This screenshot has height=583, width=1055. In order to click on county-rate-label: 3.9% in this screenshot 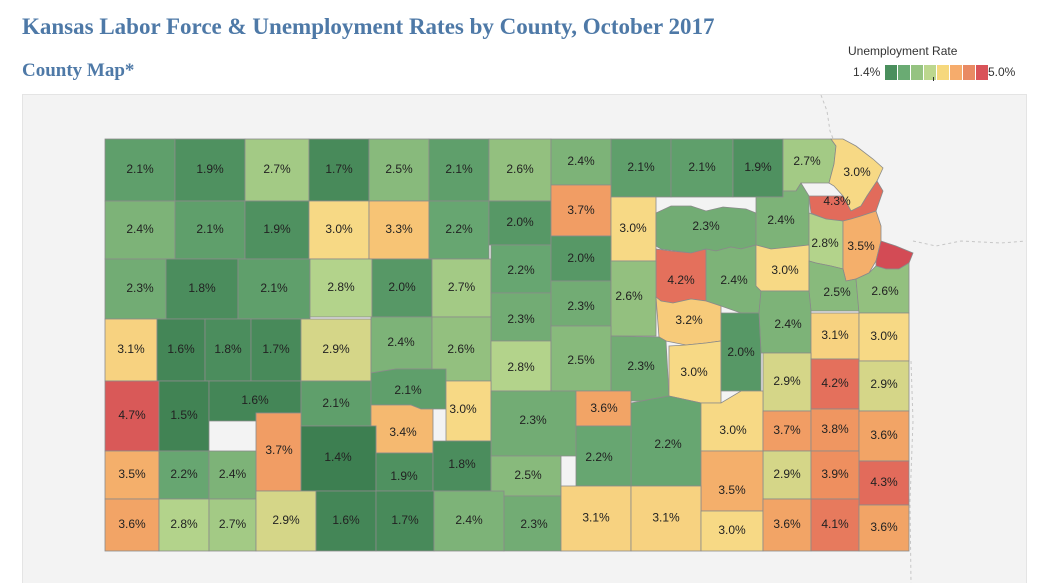, I will do `click(835, 474)`.